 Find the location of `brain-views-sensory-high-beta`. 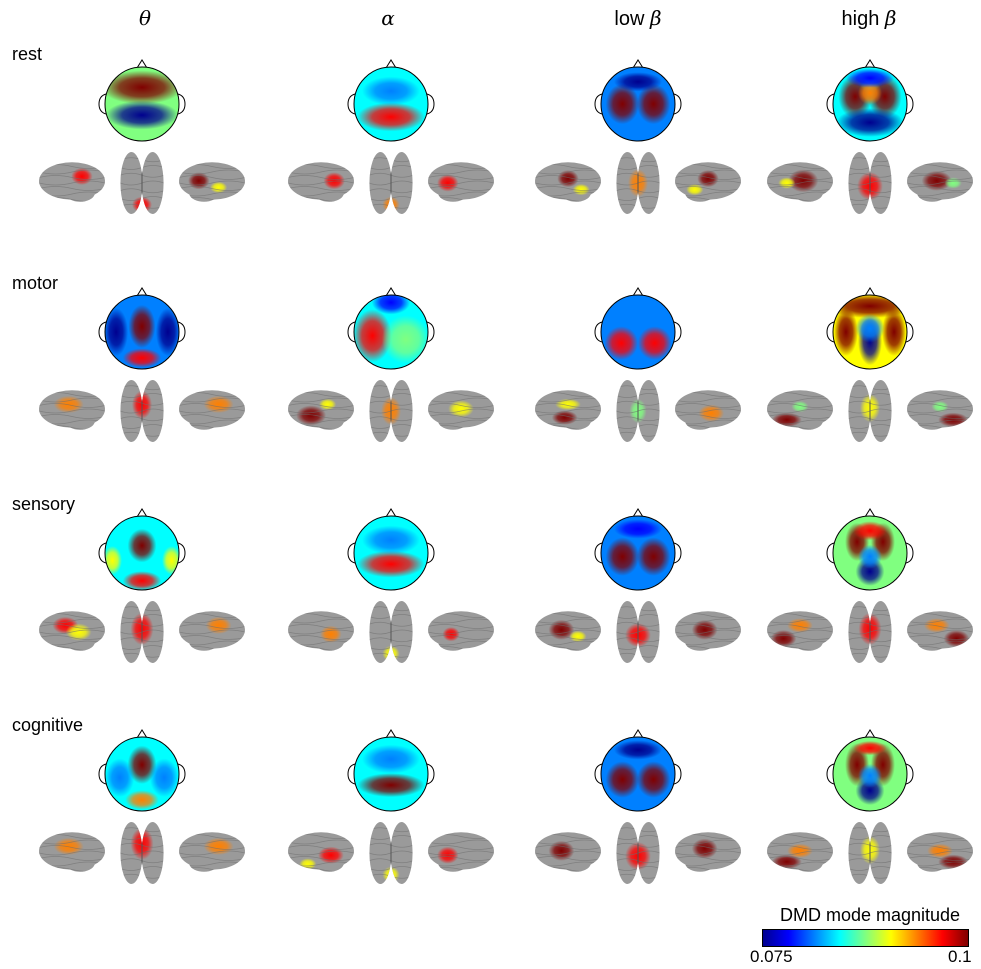

brain-views-sensory-high-beta is located at coordinates (870, 632).